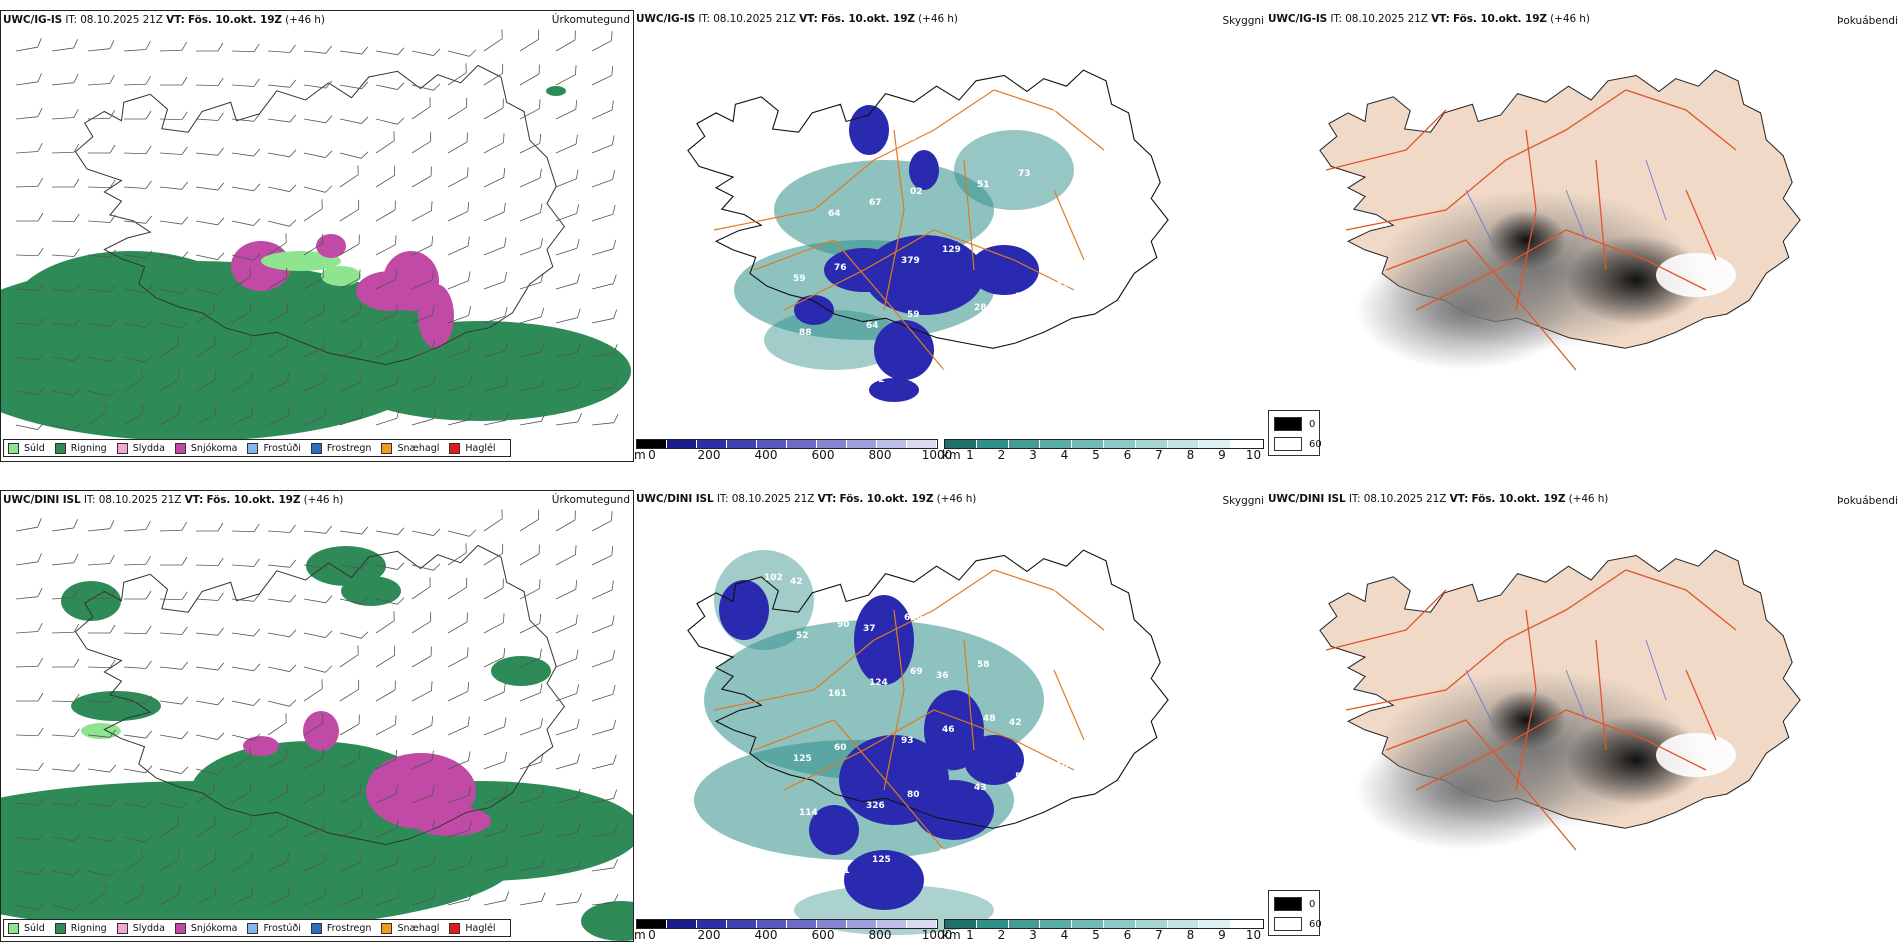  What do you see at coordinates (843, 625) in the screenshot?
I see `ceiling-value-label: 90` at bounding box center [843, 625].